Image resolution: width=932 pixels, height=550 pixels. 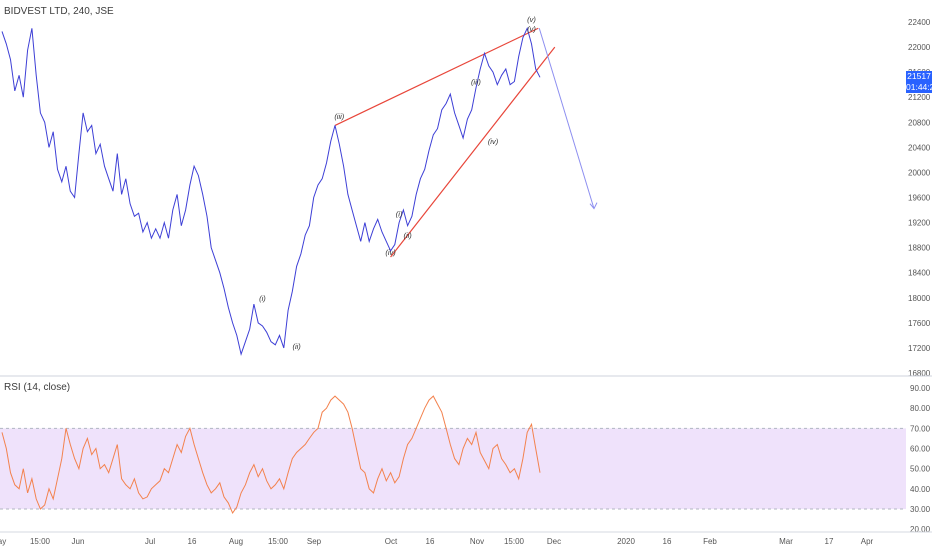 What do you see at coordinates (920, 388) in the screenshot?
I see `rsi-tick-label: 90.00` at bounding box center [920, 388].